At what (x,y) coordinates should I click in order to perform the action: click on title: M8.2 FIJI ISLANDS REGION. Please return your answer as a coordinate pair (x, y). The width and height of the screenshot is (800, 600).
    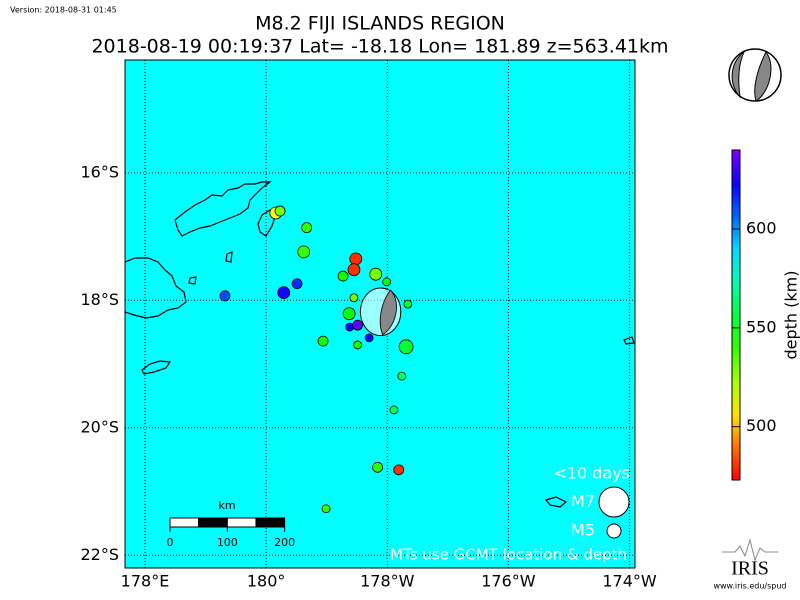
    Looking at the image, I should click on (380, 24).